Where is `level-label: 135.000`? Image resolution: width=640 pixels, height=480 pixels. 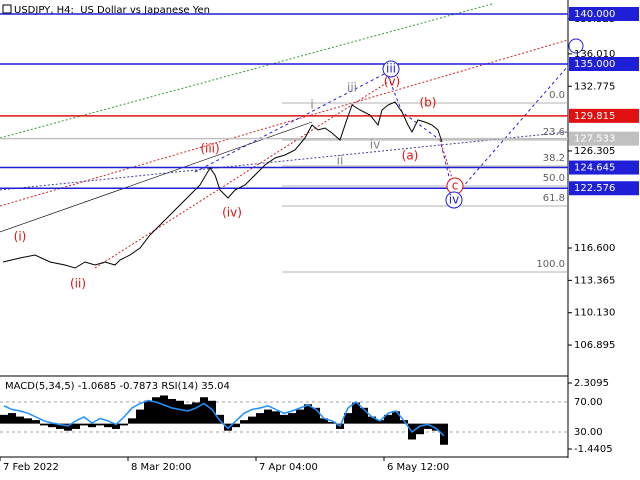 level-label: 135.000 is located at coordinates (594, 64).